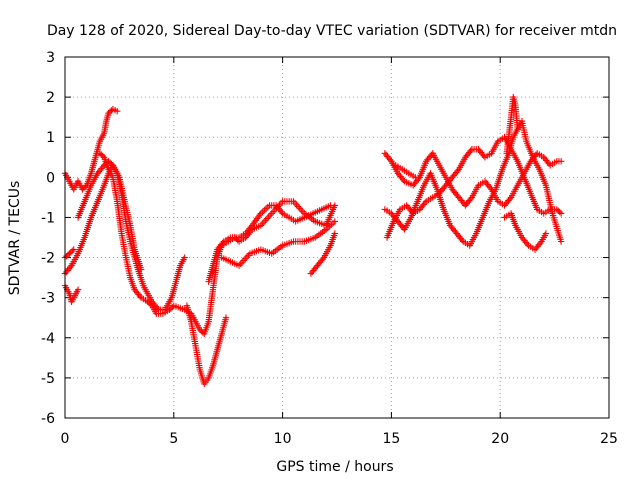 This screenshot has height=480, width=640. I want to click on y-tick-label: -4, so click(48, 339).